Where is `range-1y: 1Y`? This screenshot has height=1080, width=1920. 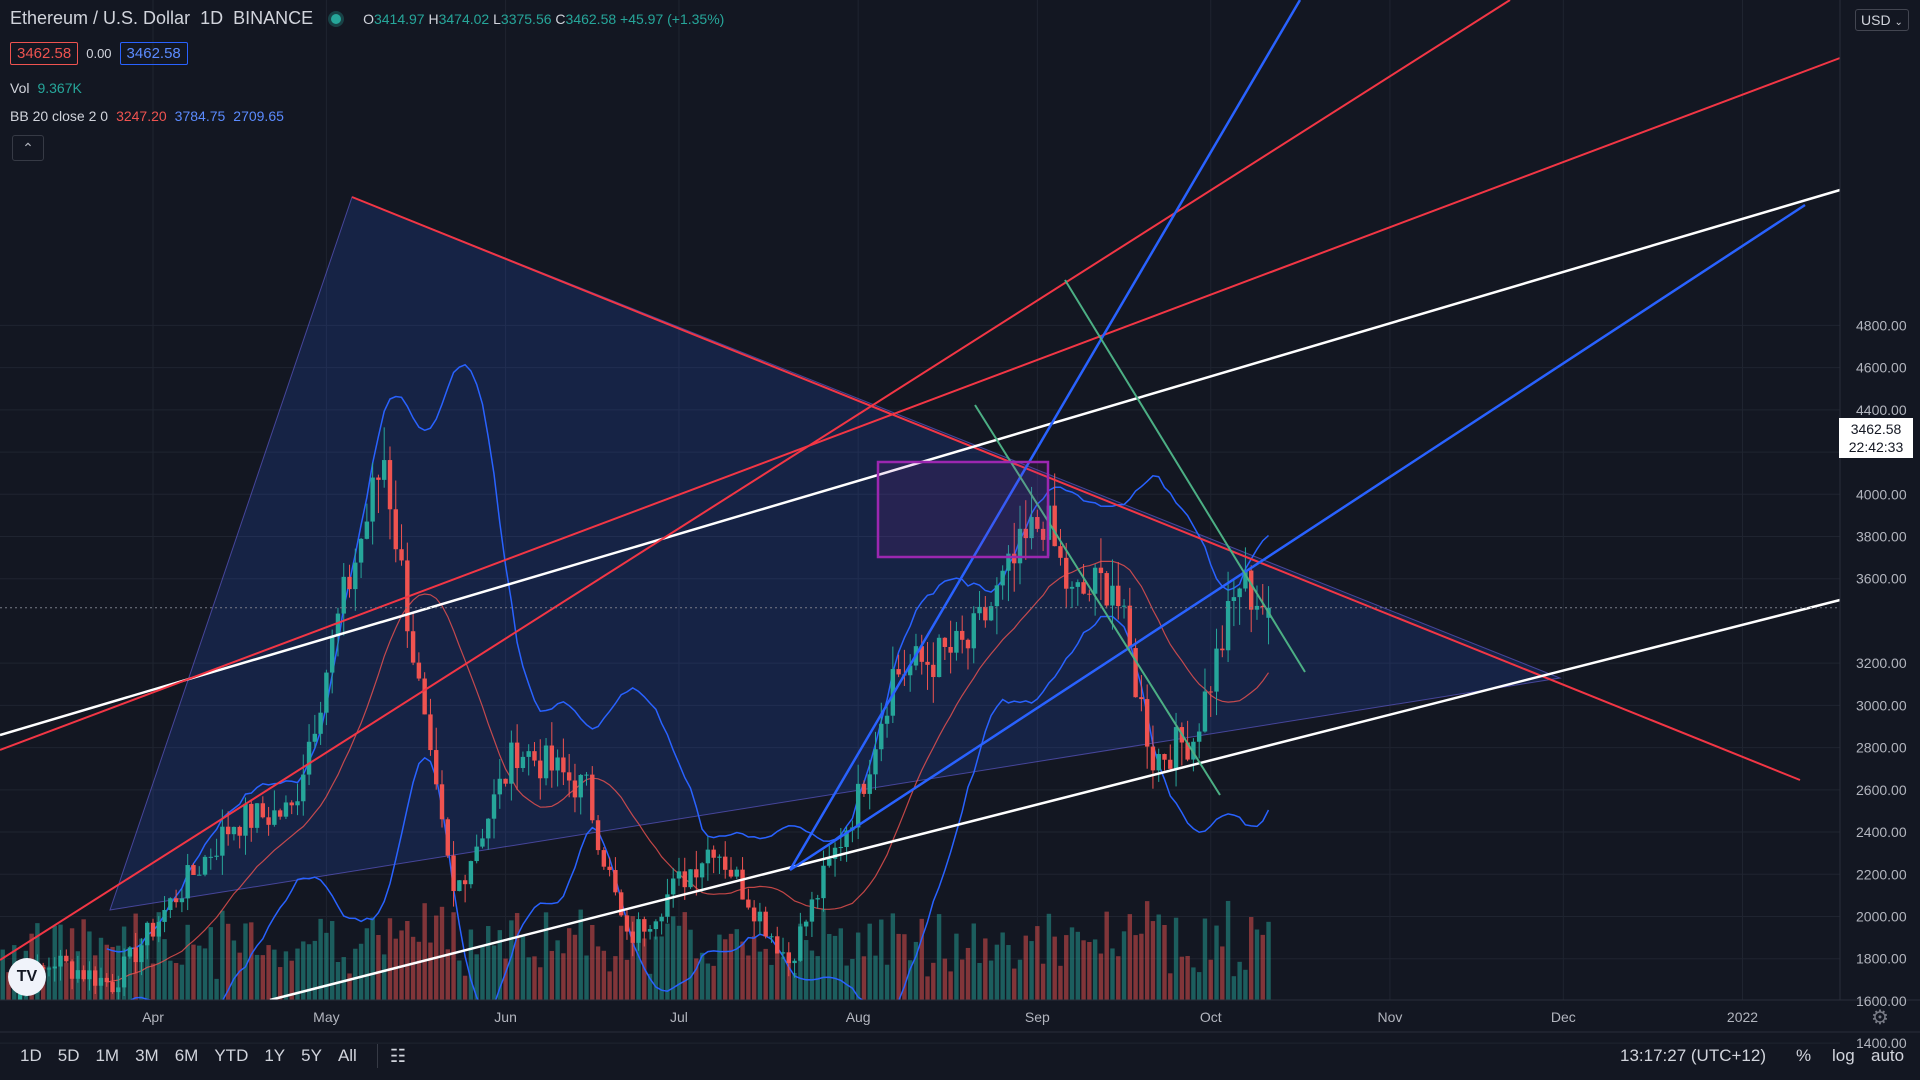
range-1y: 1Y is located at coordinates (275, 1055).